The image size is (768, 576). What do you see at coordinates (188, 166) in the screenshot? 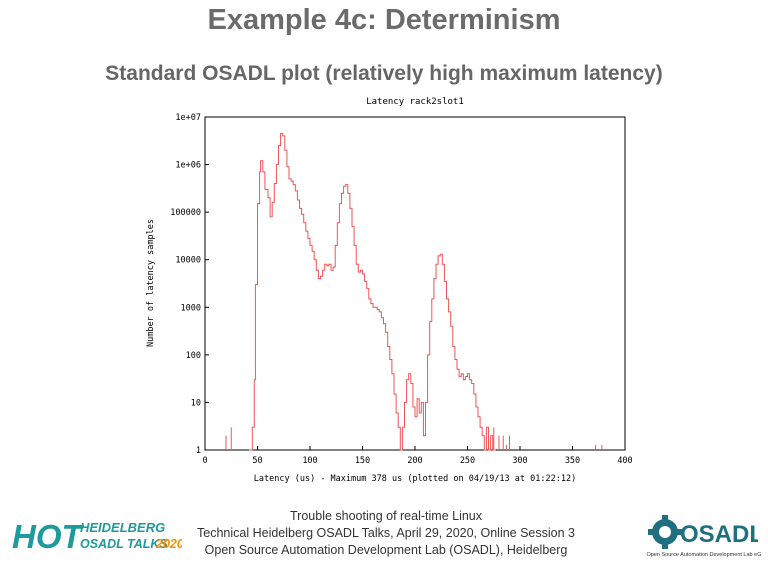
I see `y-tick-label: 1e+06` at bounding box center [188, 166].